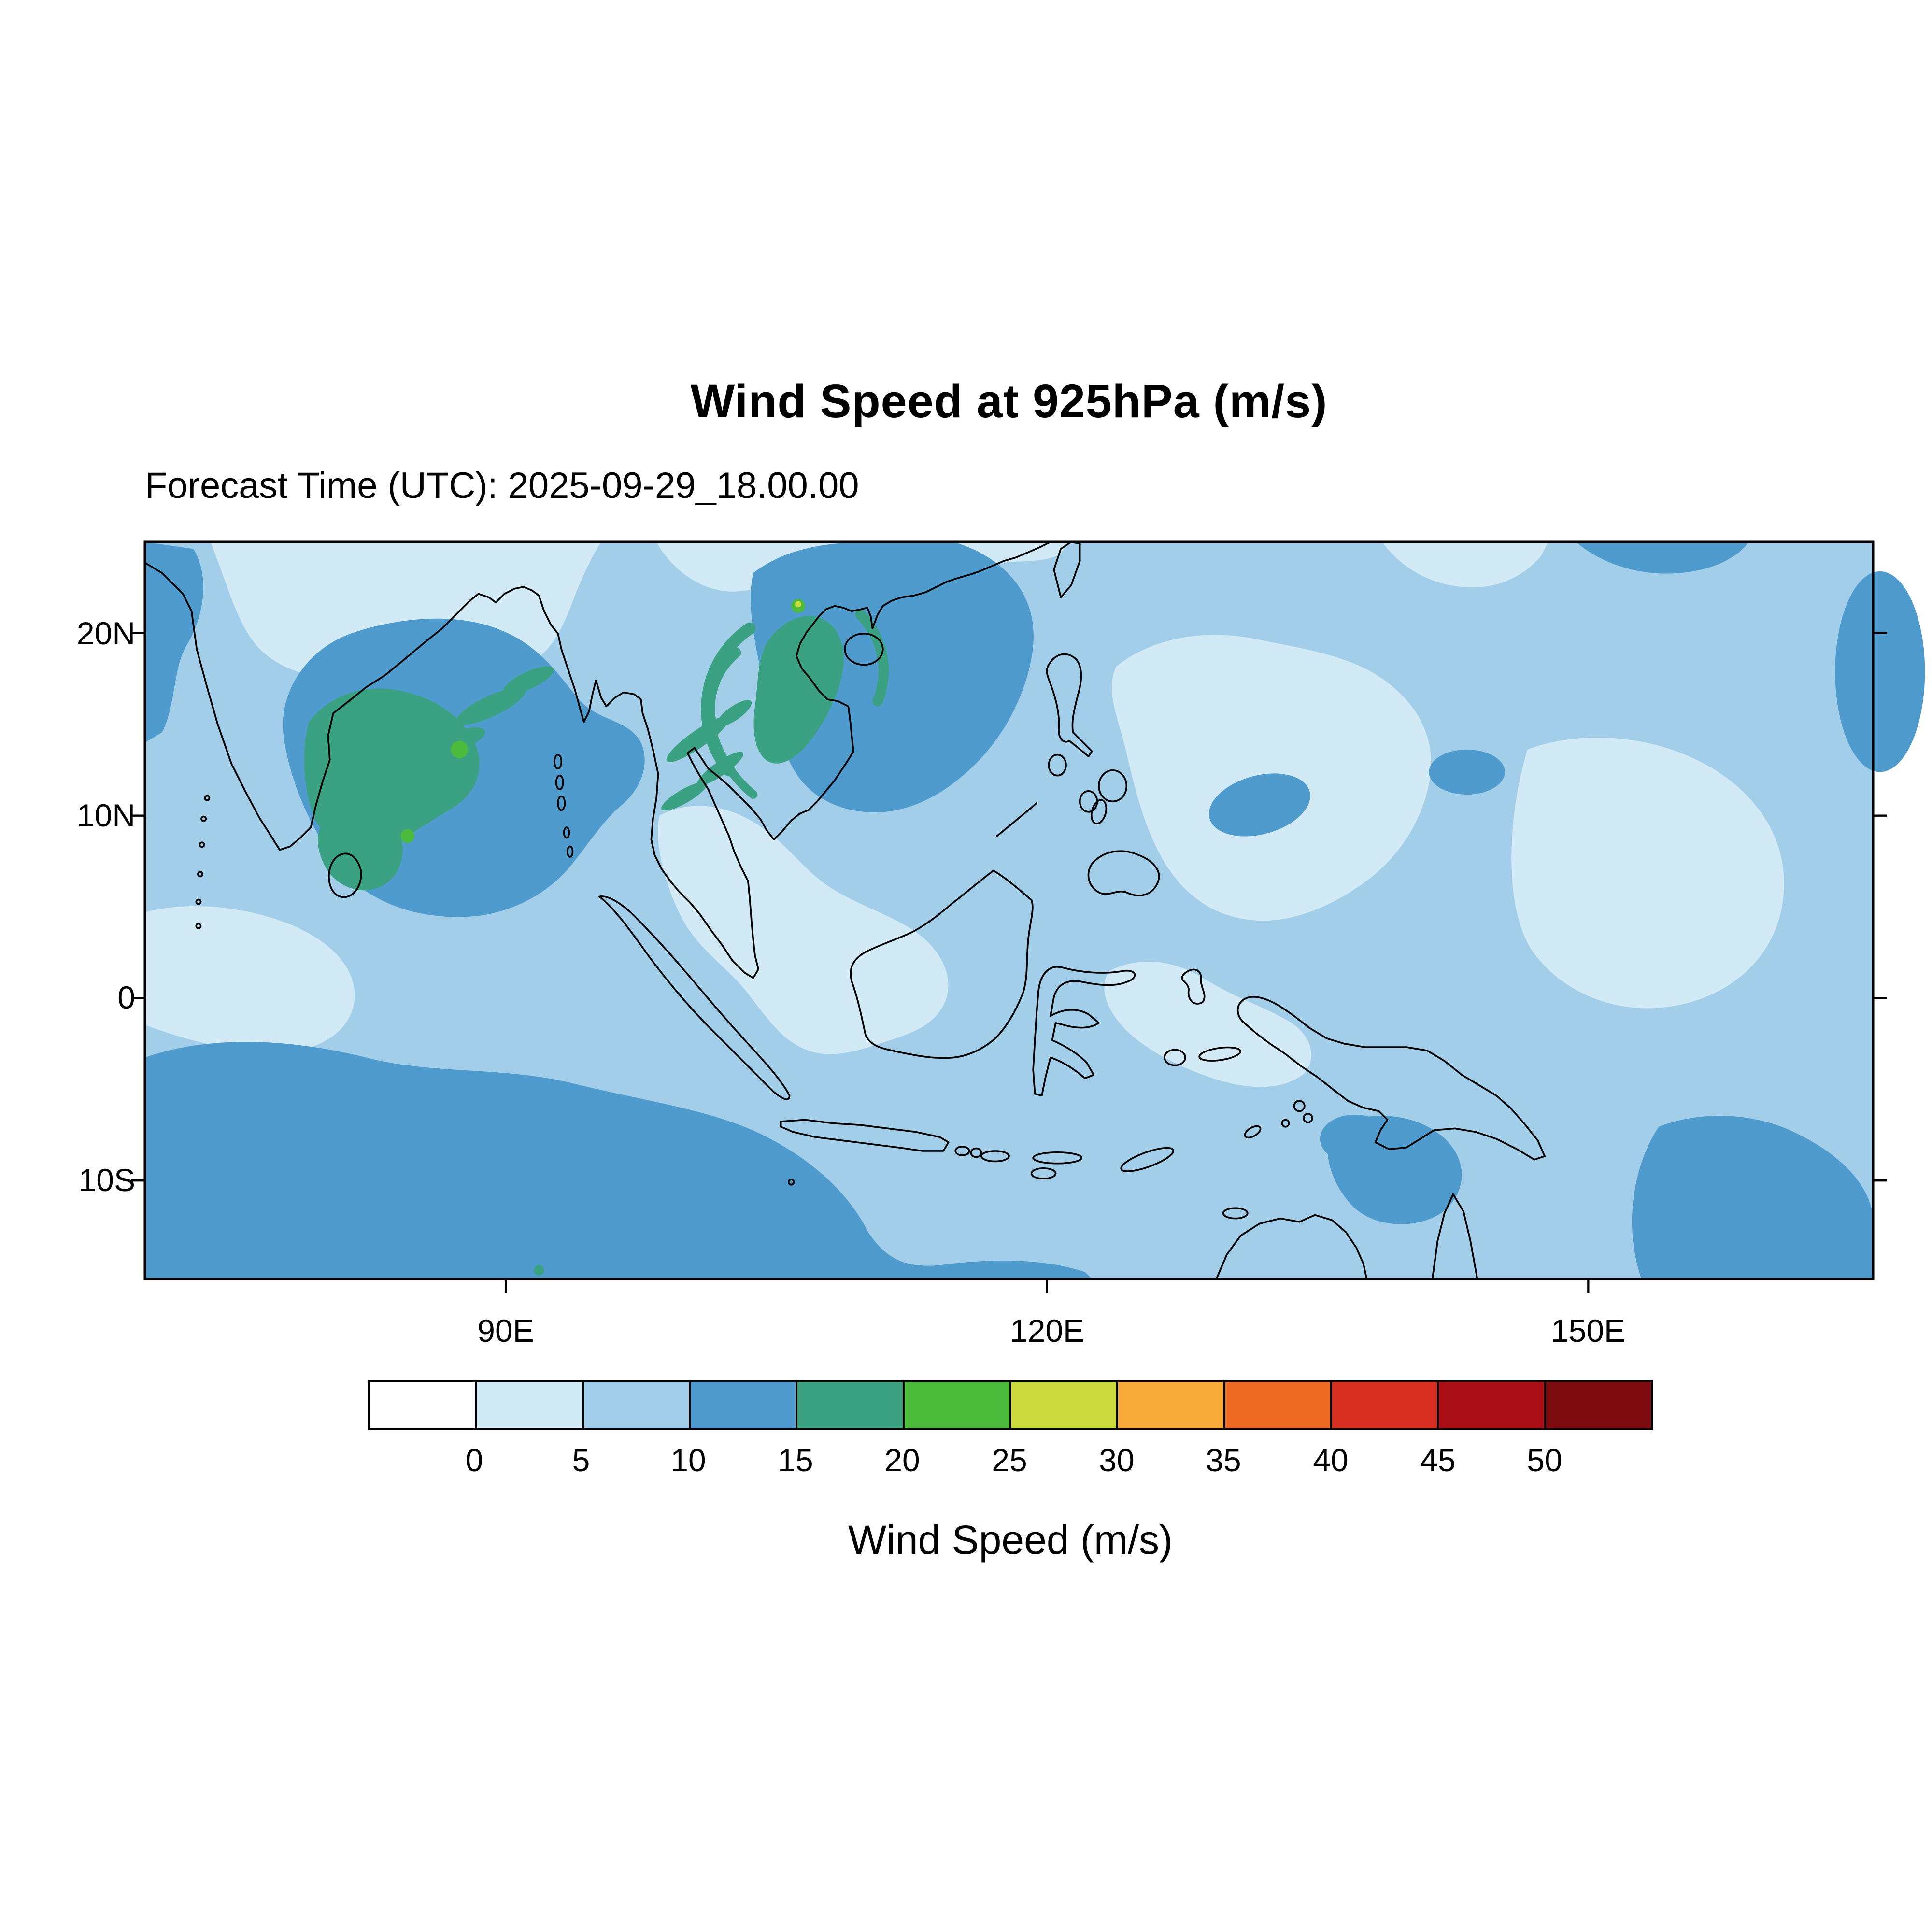  I want to click on coastline-asia-mainland, so click(597, 760).